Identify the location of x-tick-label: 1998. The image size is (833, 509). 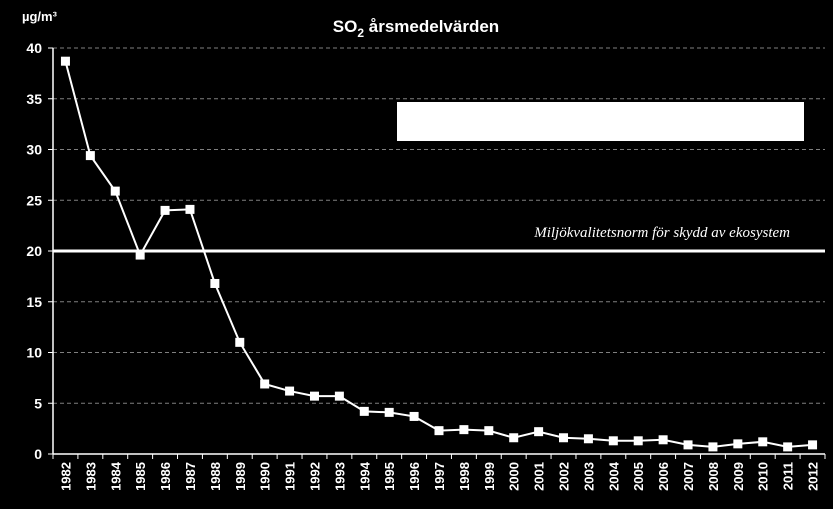
(464, 476).